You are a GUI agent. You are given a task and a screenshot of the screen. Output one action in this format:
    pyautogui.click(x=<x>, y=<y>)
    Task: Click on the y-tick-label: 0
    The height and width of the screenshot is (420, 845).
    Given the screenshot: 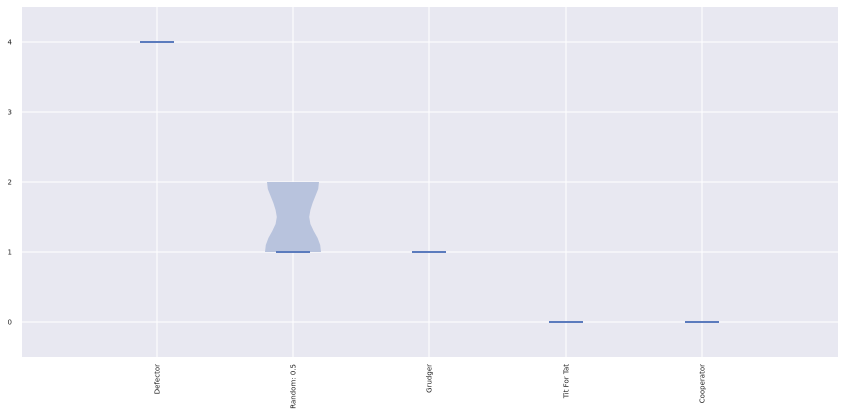 What is the action you would take?
    pyautogui.click(x=10, y=323)
    